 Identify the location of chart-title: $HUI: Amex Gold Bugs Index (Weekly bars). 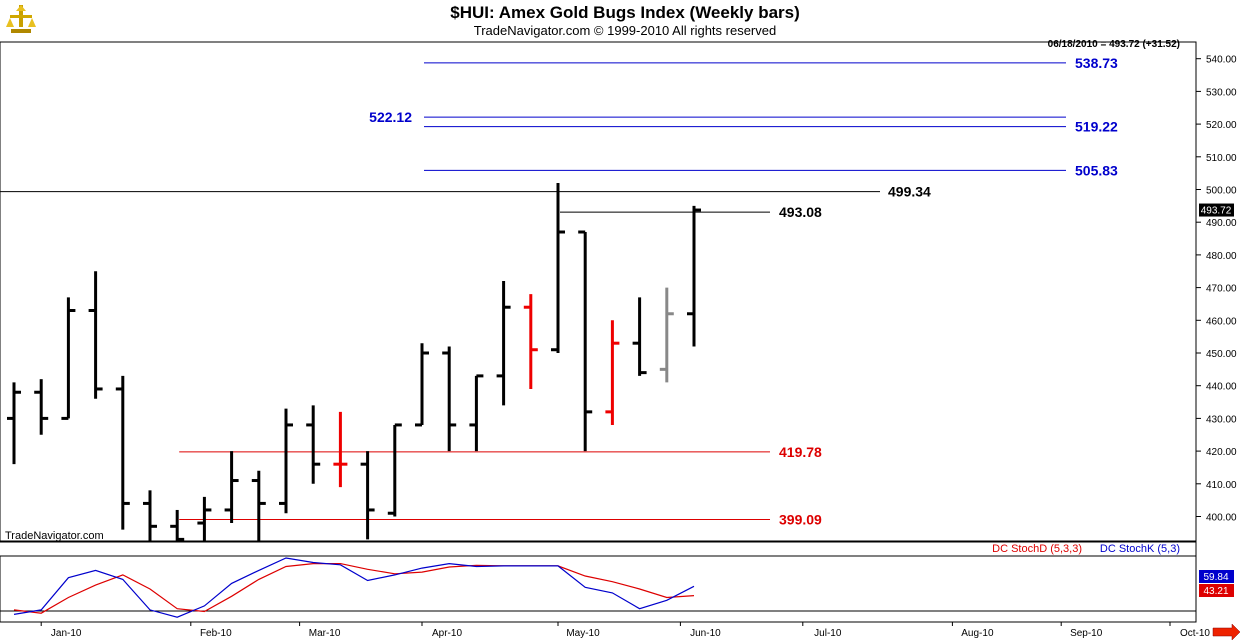
(625, 12).